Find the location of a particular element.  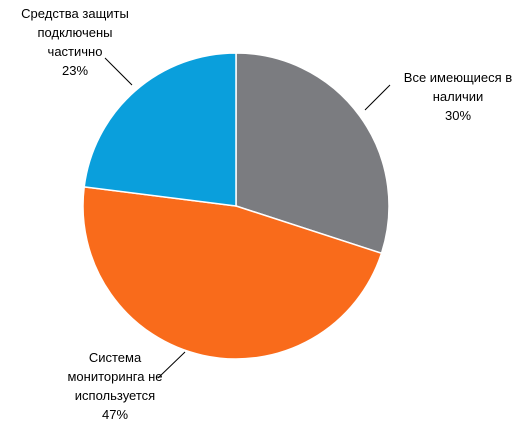

value-label: 30% is located at coordinates (458, 115).